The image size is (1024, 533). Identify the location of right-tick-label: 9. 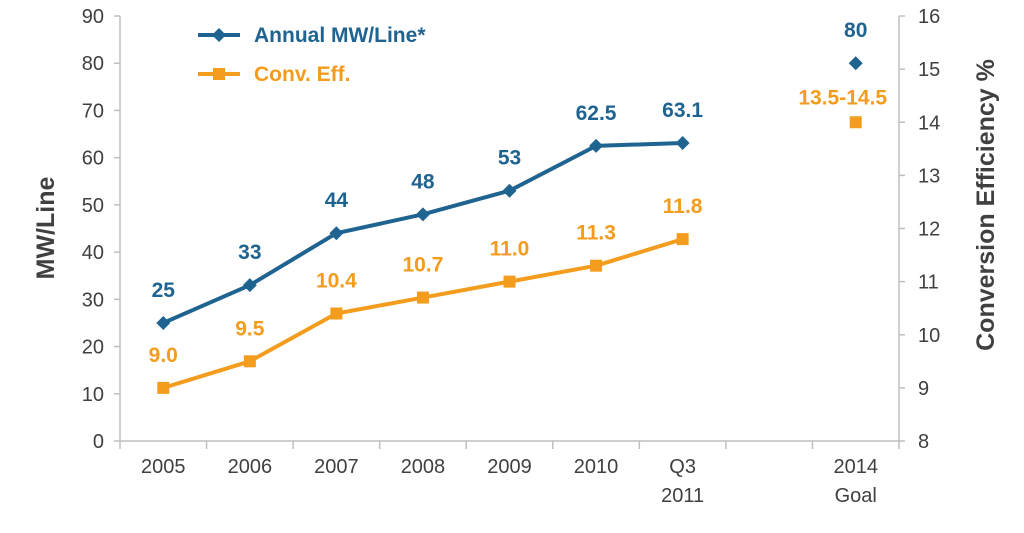
(923, 389).